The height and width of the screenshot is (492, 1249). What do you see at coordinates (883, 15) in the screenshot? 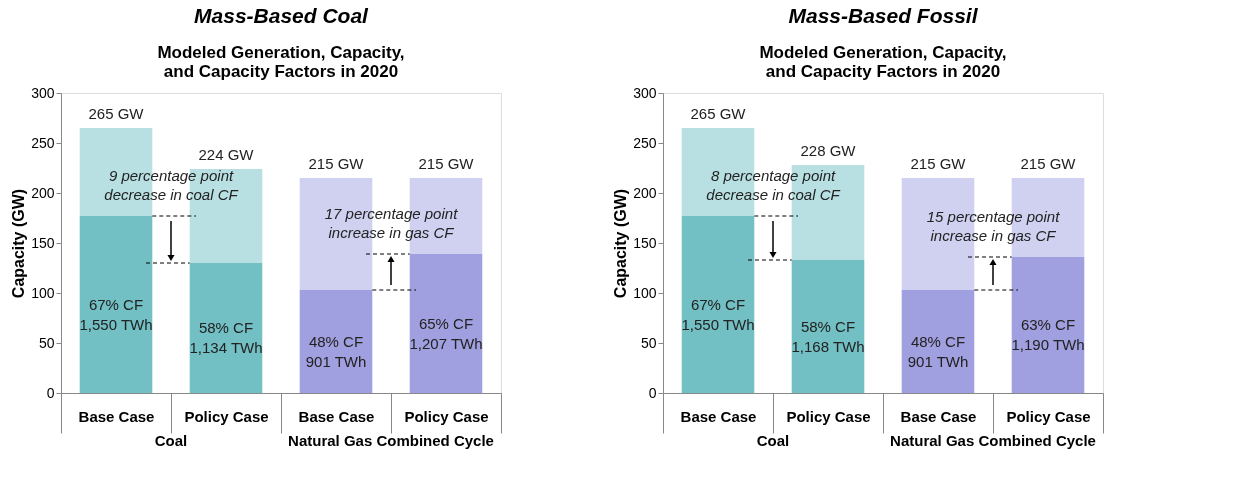
I see `chart-title: Mass-Based Fossil` at bounding box center [883, 15].